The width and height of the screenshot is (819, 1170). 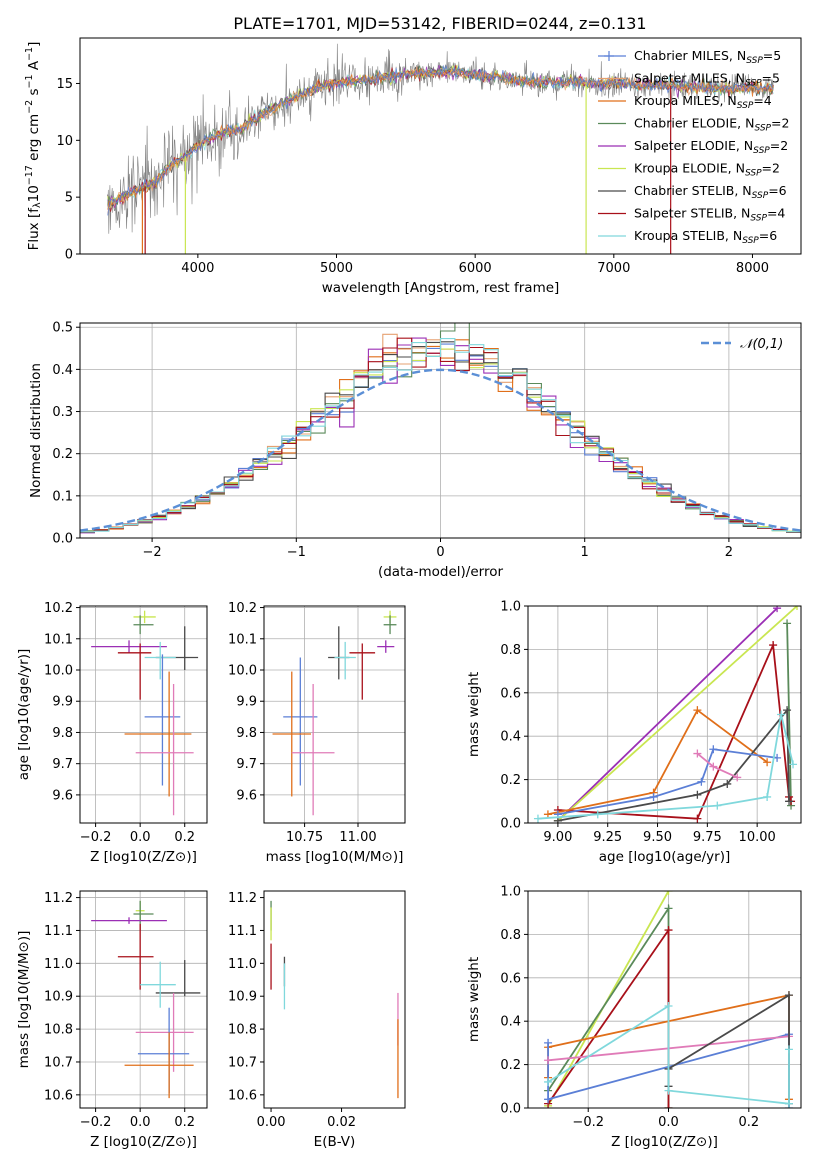 What do you see at coordinates (711, 147) in the screenshot?
I see `legend-label: Salpeter ELODIE, NSSP=2` at bounding box center [711, 147].